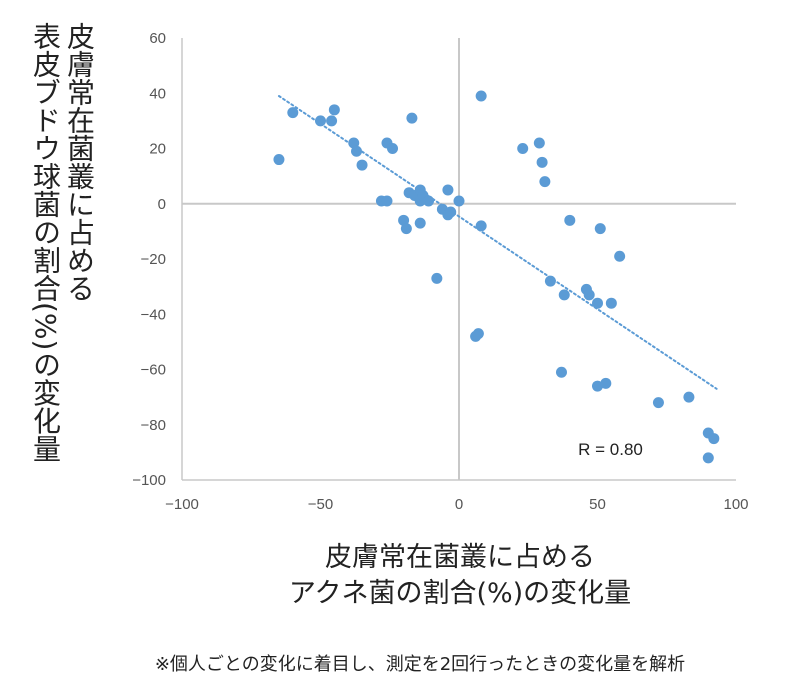  What do you see at coordinates (460, 594) in the screenshot?
I see `x-axis-title-line-2: アクネ菌の割合(%)の変化量` at bounding box center [460, 594].